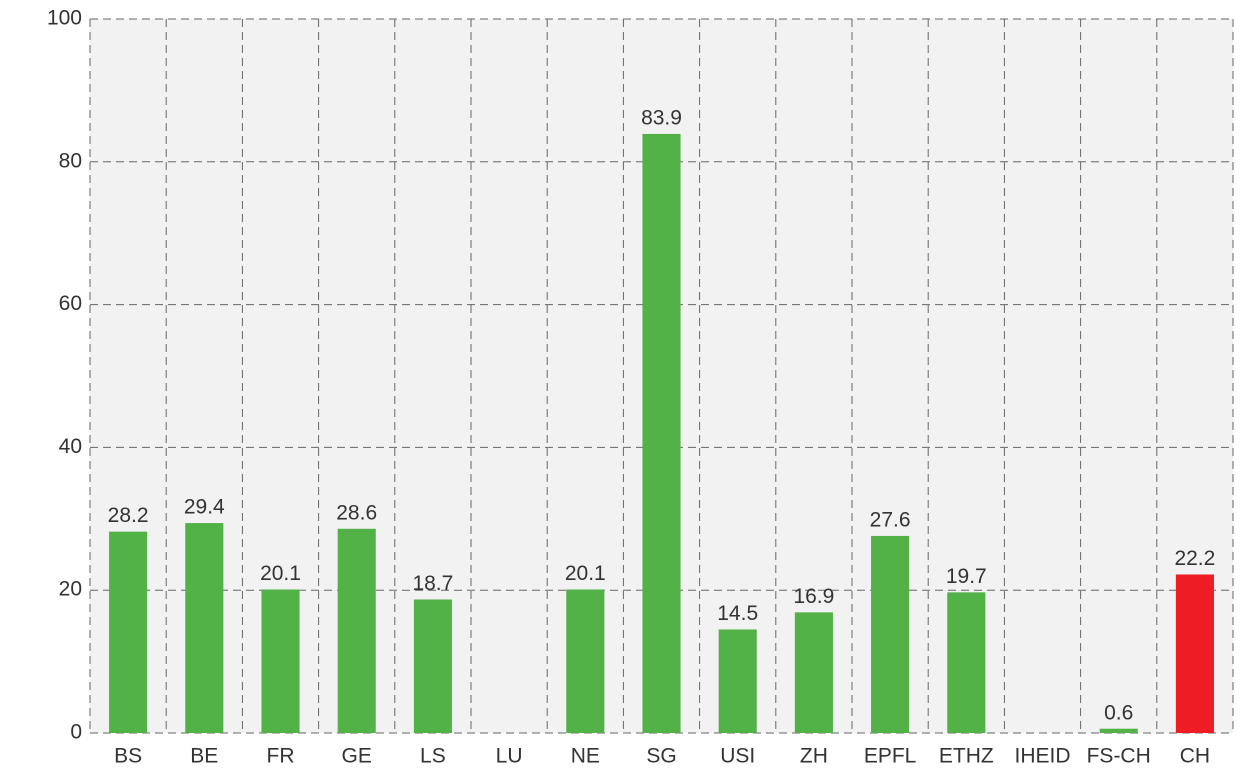 The width and height of the screenshot is (1249, 777). I want to click on value-label: 16.9, so click(813, 596).